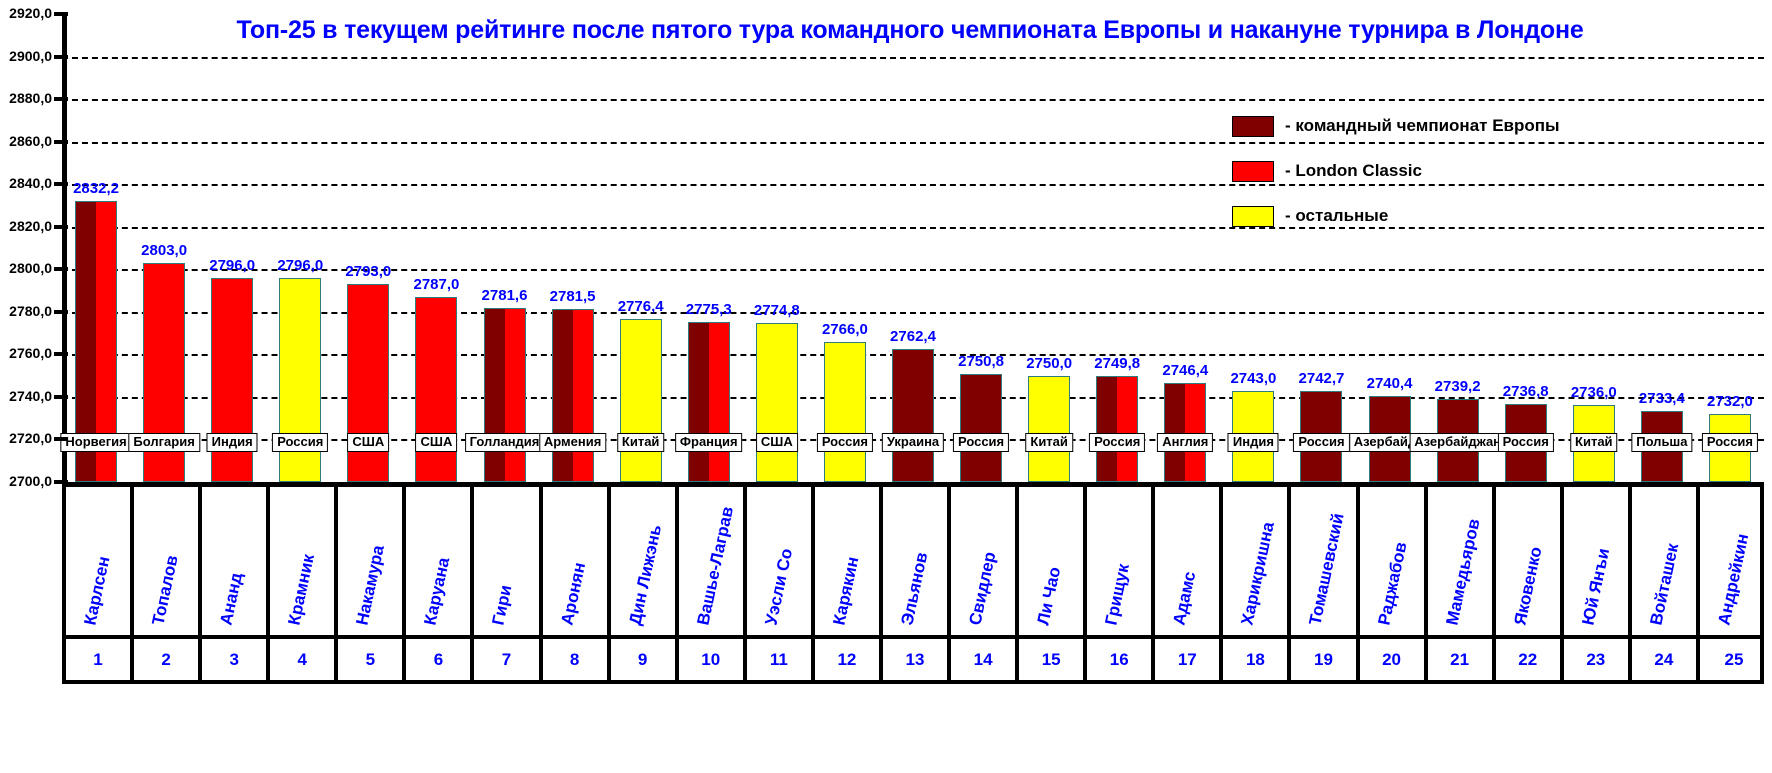 This screenshot has height=773, width=1772. I want to click on player-name-label: Крамник, so click(301, 589).